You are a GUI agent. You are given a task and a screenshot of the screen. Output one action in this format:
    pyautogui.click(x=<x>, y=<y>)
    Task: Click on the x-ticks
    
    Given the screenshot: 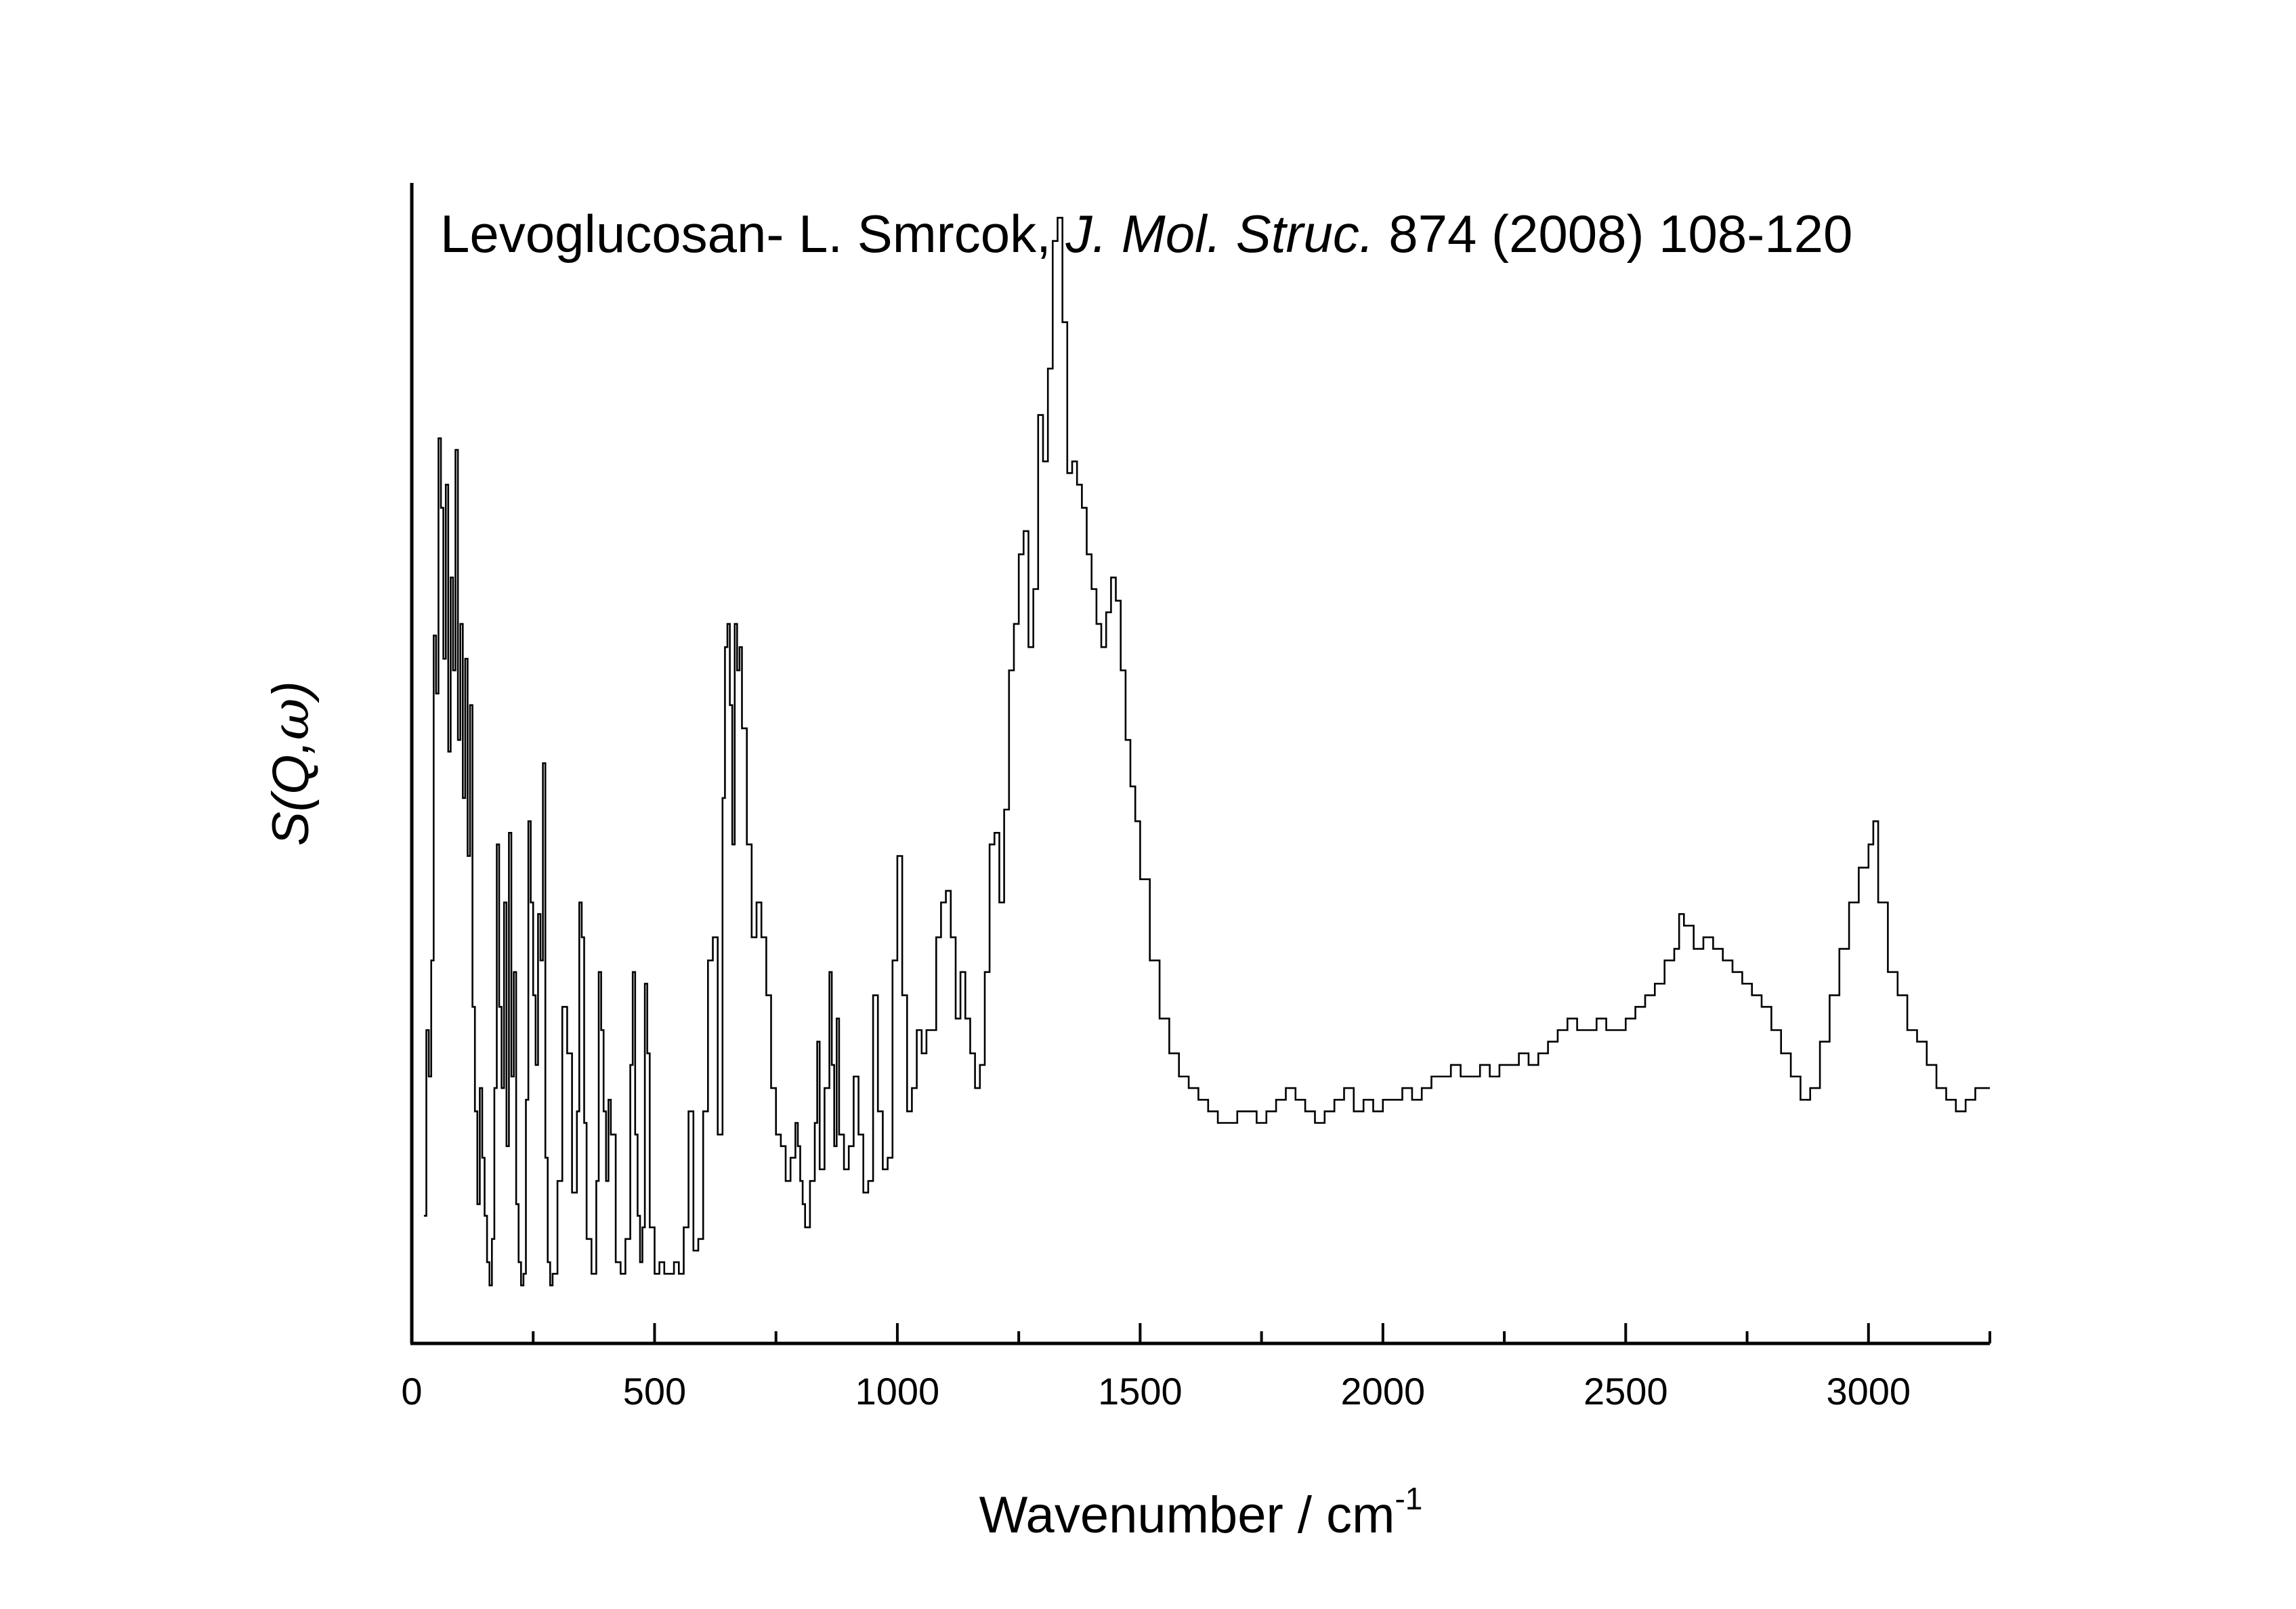 What is the action you would take?
    pyautogui.click(x=1200, y=1333)
    